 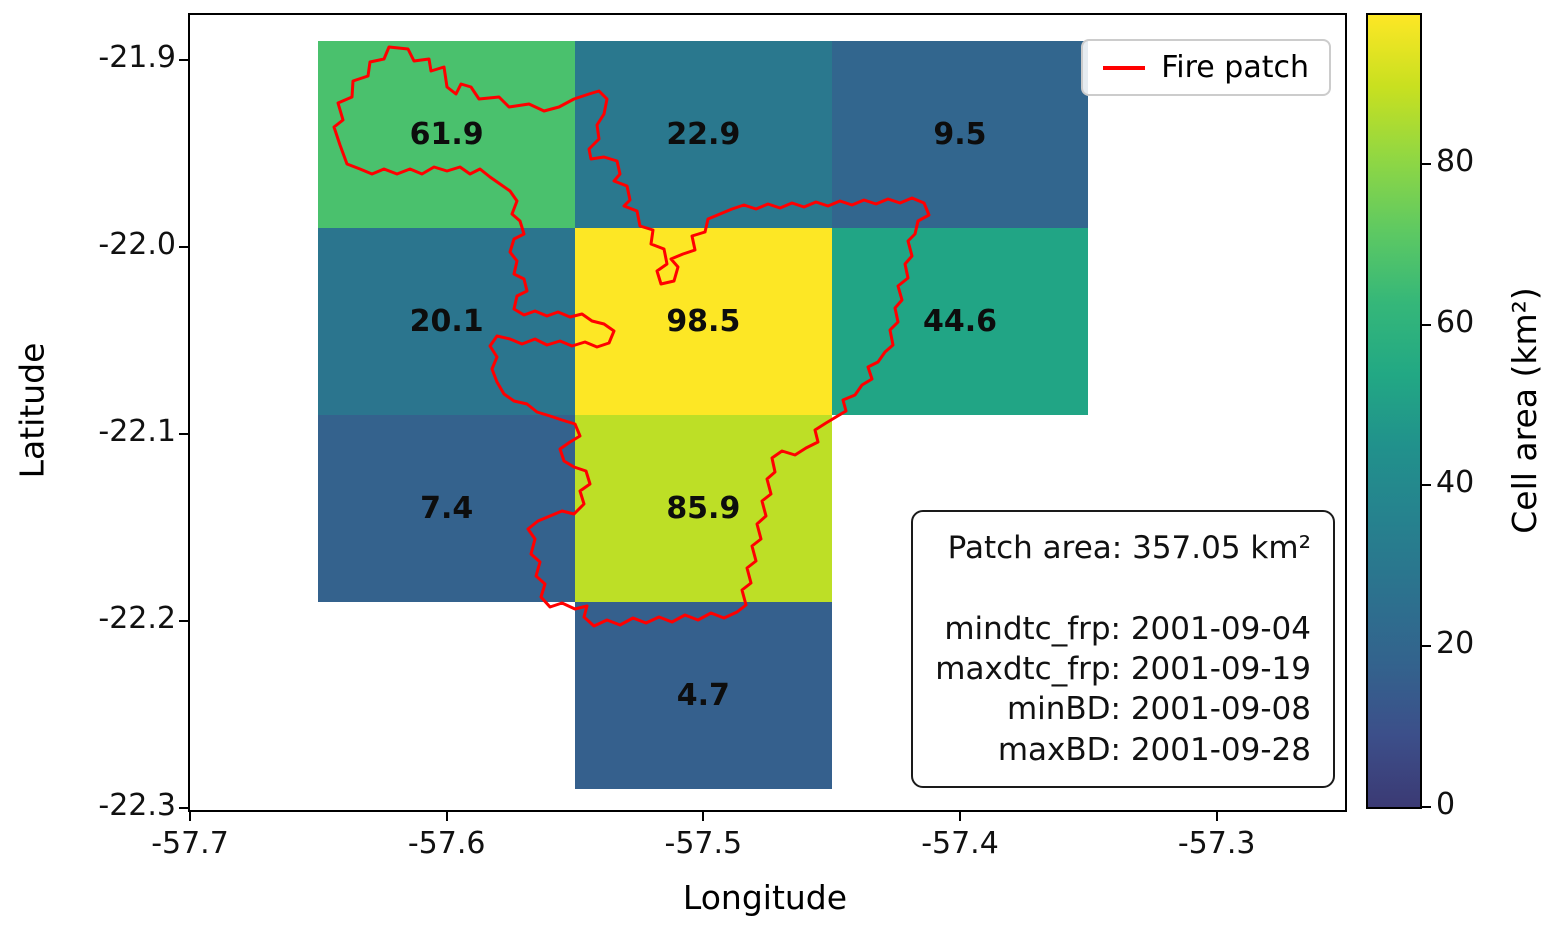 I want to click on x-axis-label: Longitude, so click(x=765, y=897).